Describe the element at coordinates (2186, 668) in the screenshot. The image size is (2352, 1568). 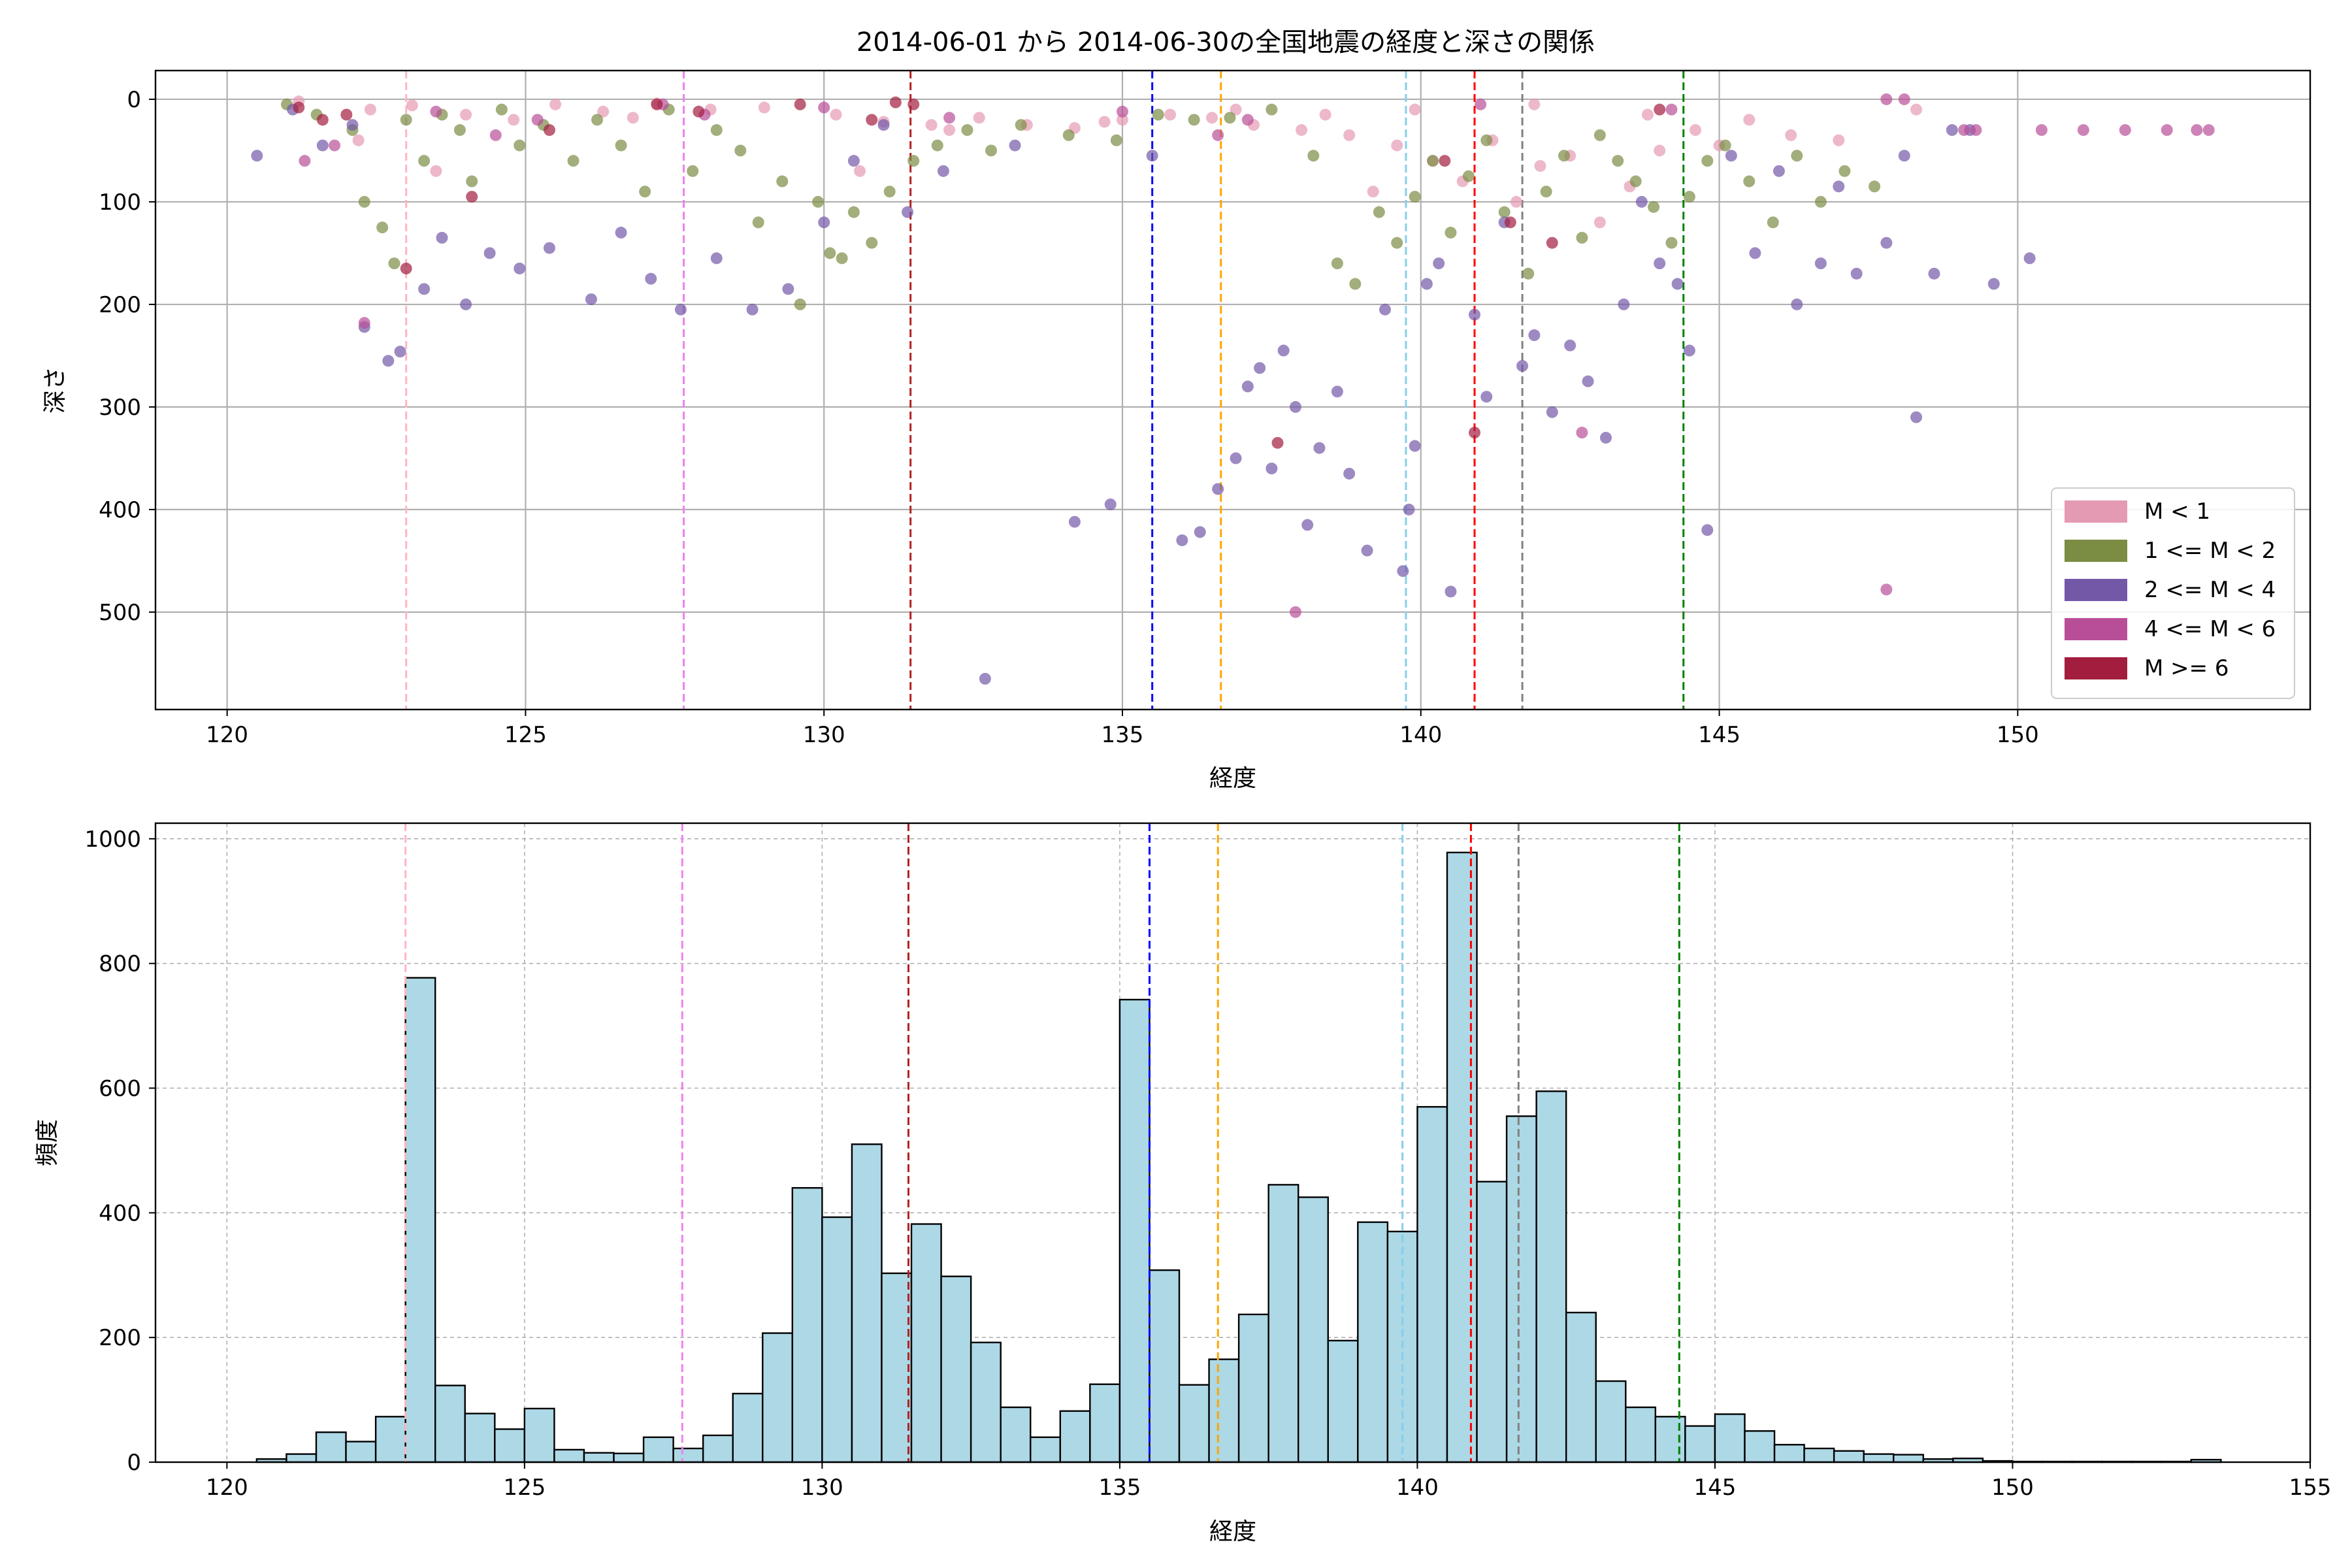
I see `legend-label: M >= 6` at that location.